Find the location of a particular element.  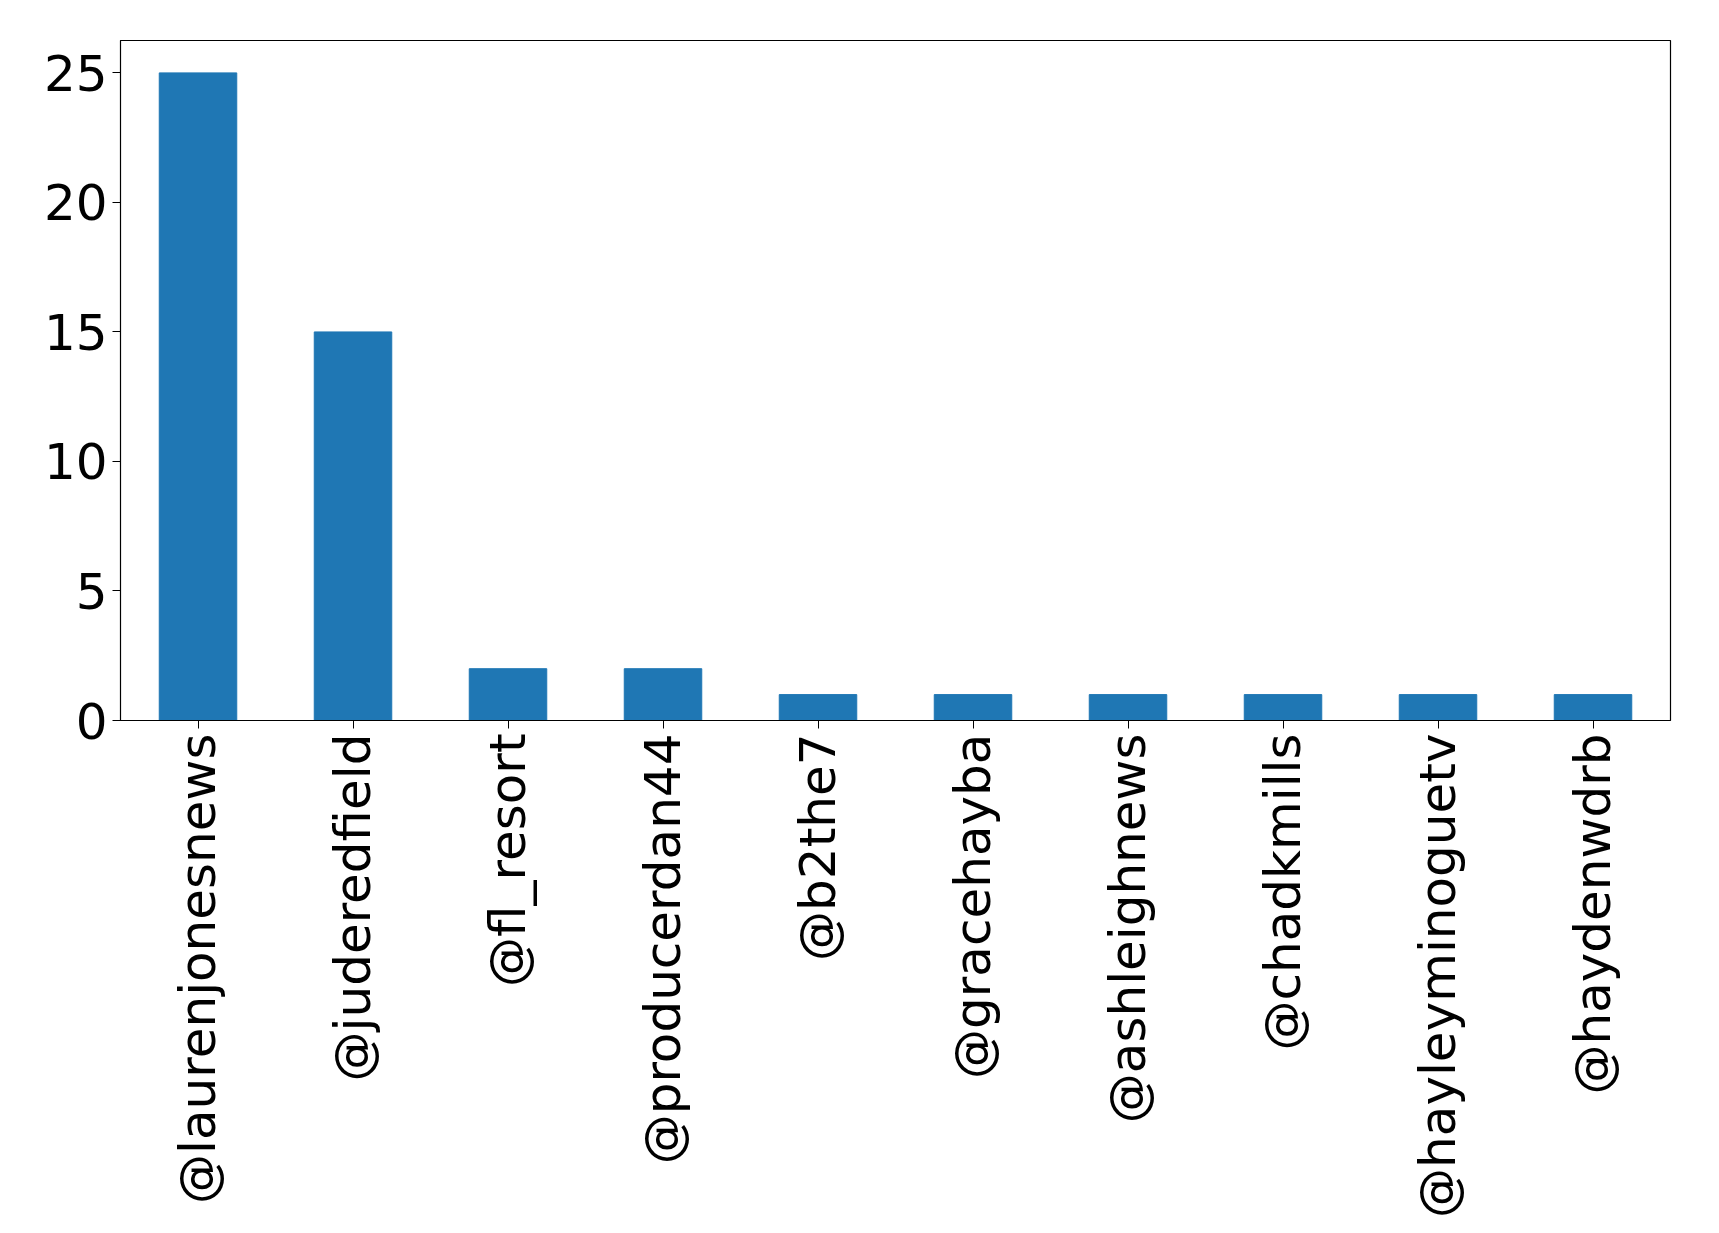

x-tick-label: @gracehayba is located at coordinates (973, 906).